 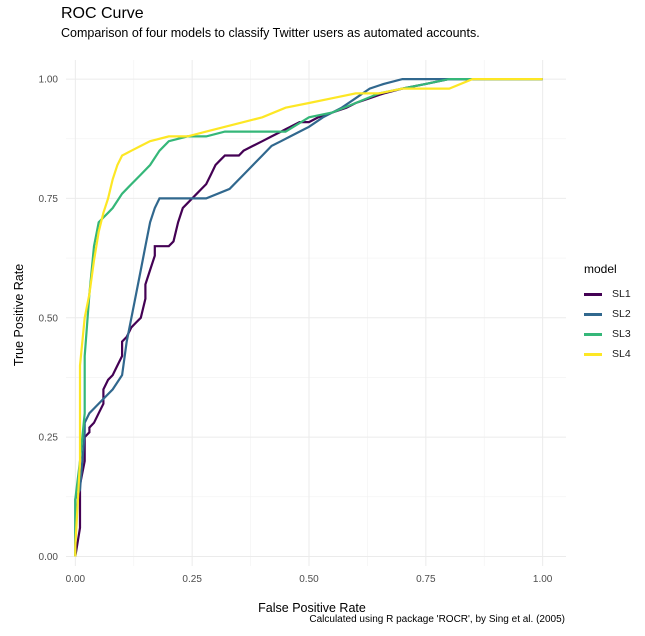 What do you see at coordinates (49, 557) in the screenshot?
I see `y-tick-label: 0.00` at bounding box center [49, 557].